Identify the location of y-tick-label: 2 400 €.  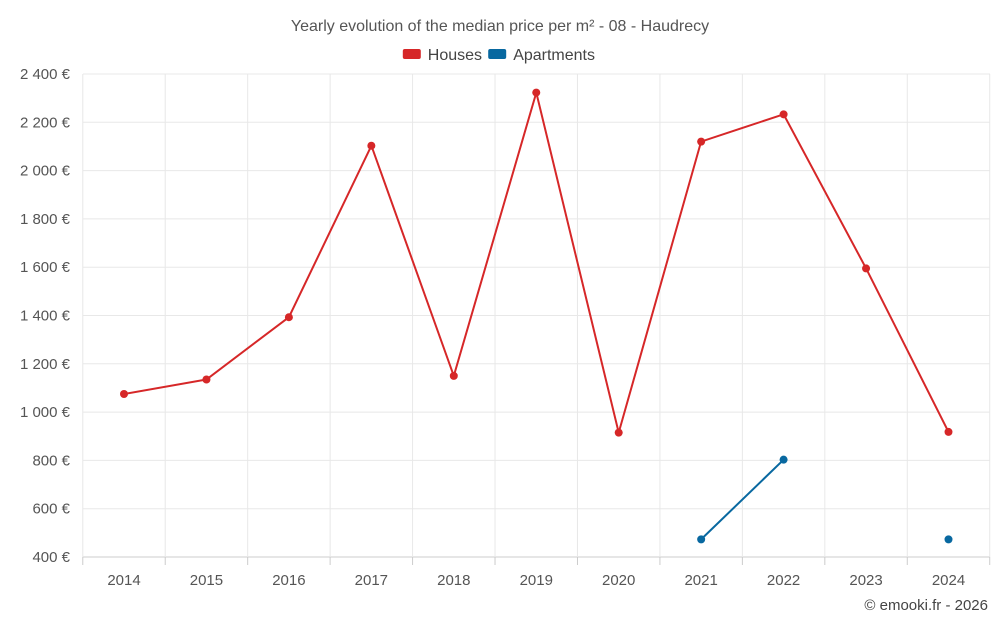
(45, 74).